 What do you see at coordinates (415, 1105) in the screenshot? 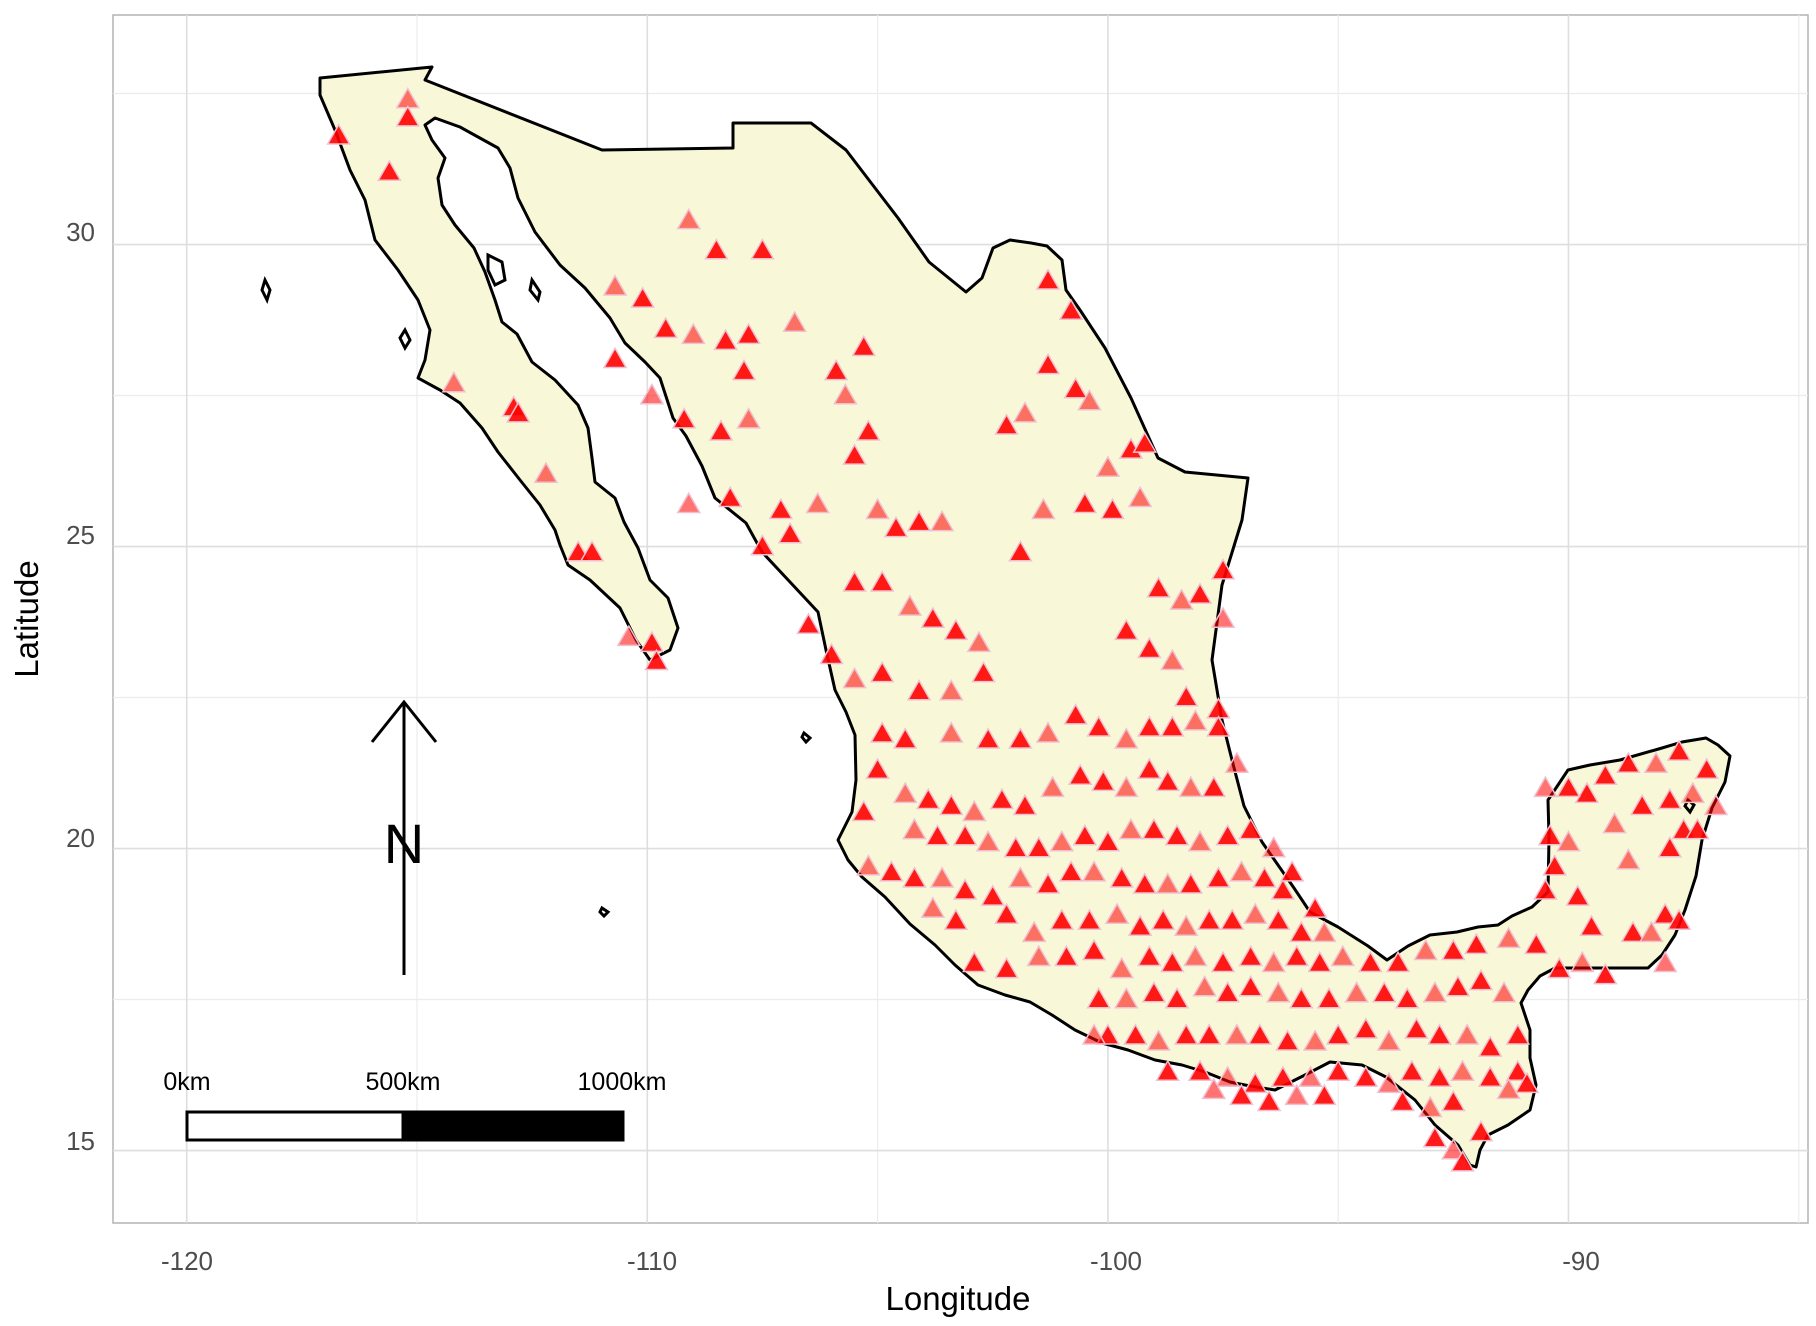
I see `scale-bar: 0km 500km 1000km` at bounding box center [415, 1105].